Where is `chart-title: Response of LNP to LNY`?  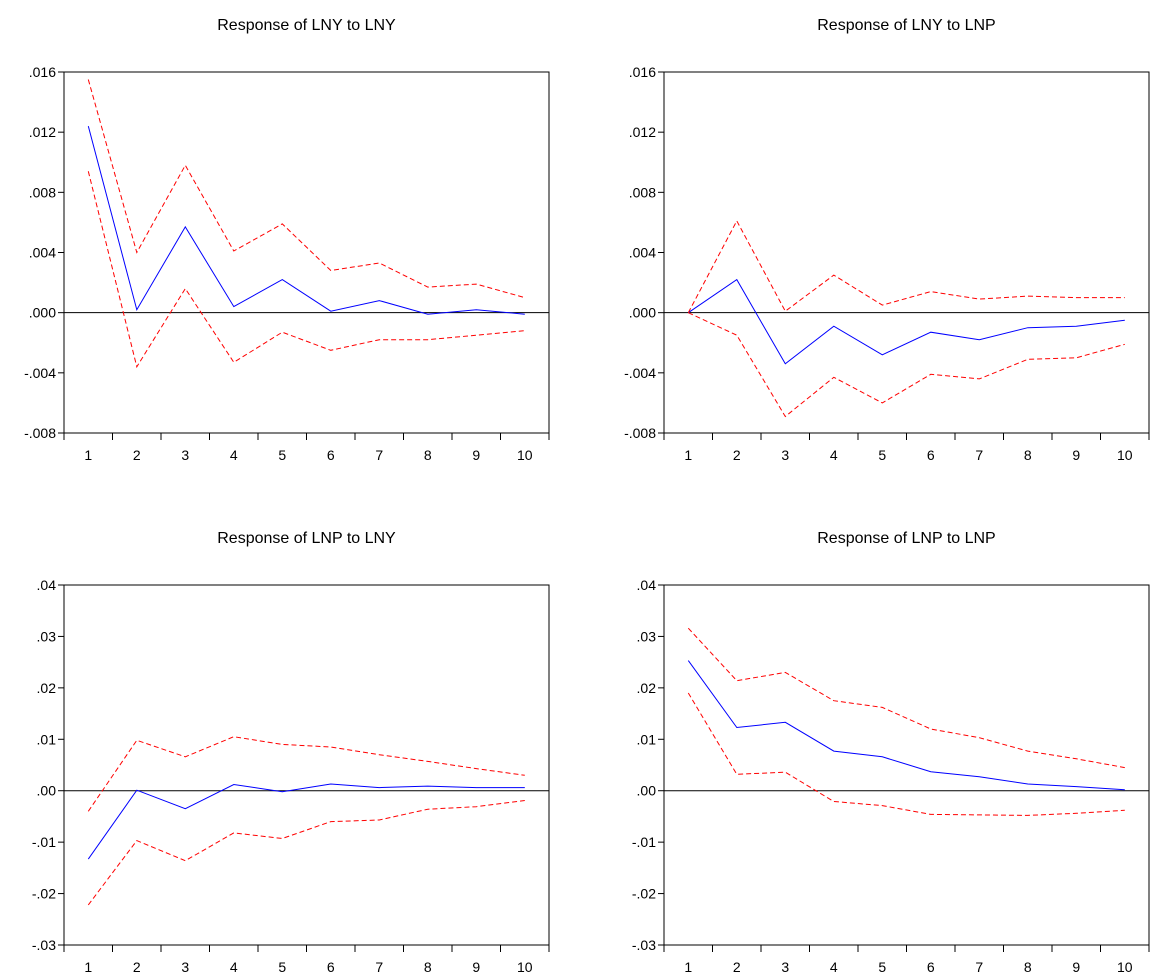
chart-title: Response of LNP to LNY is located at coordinates (306, 538).